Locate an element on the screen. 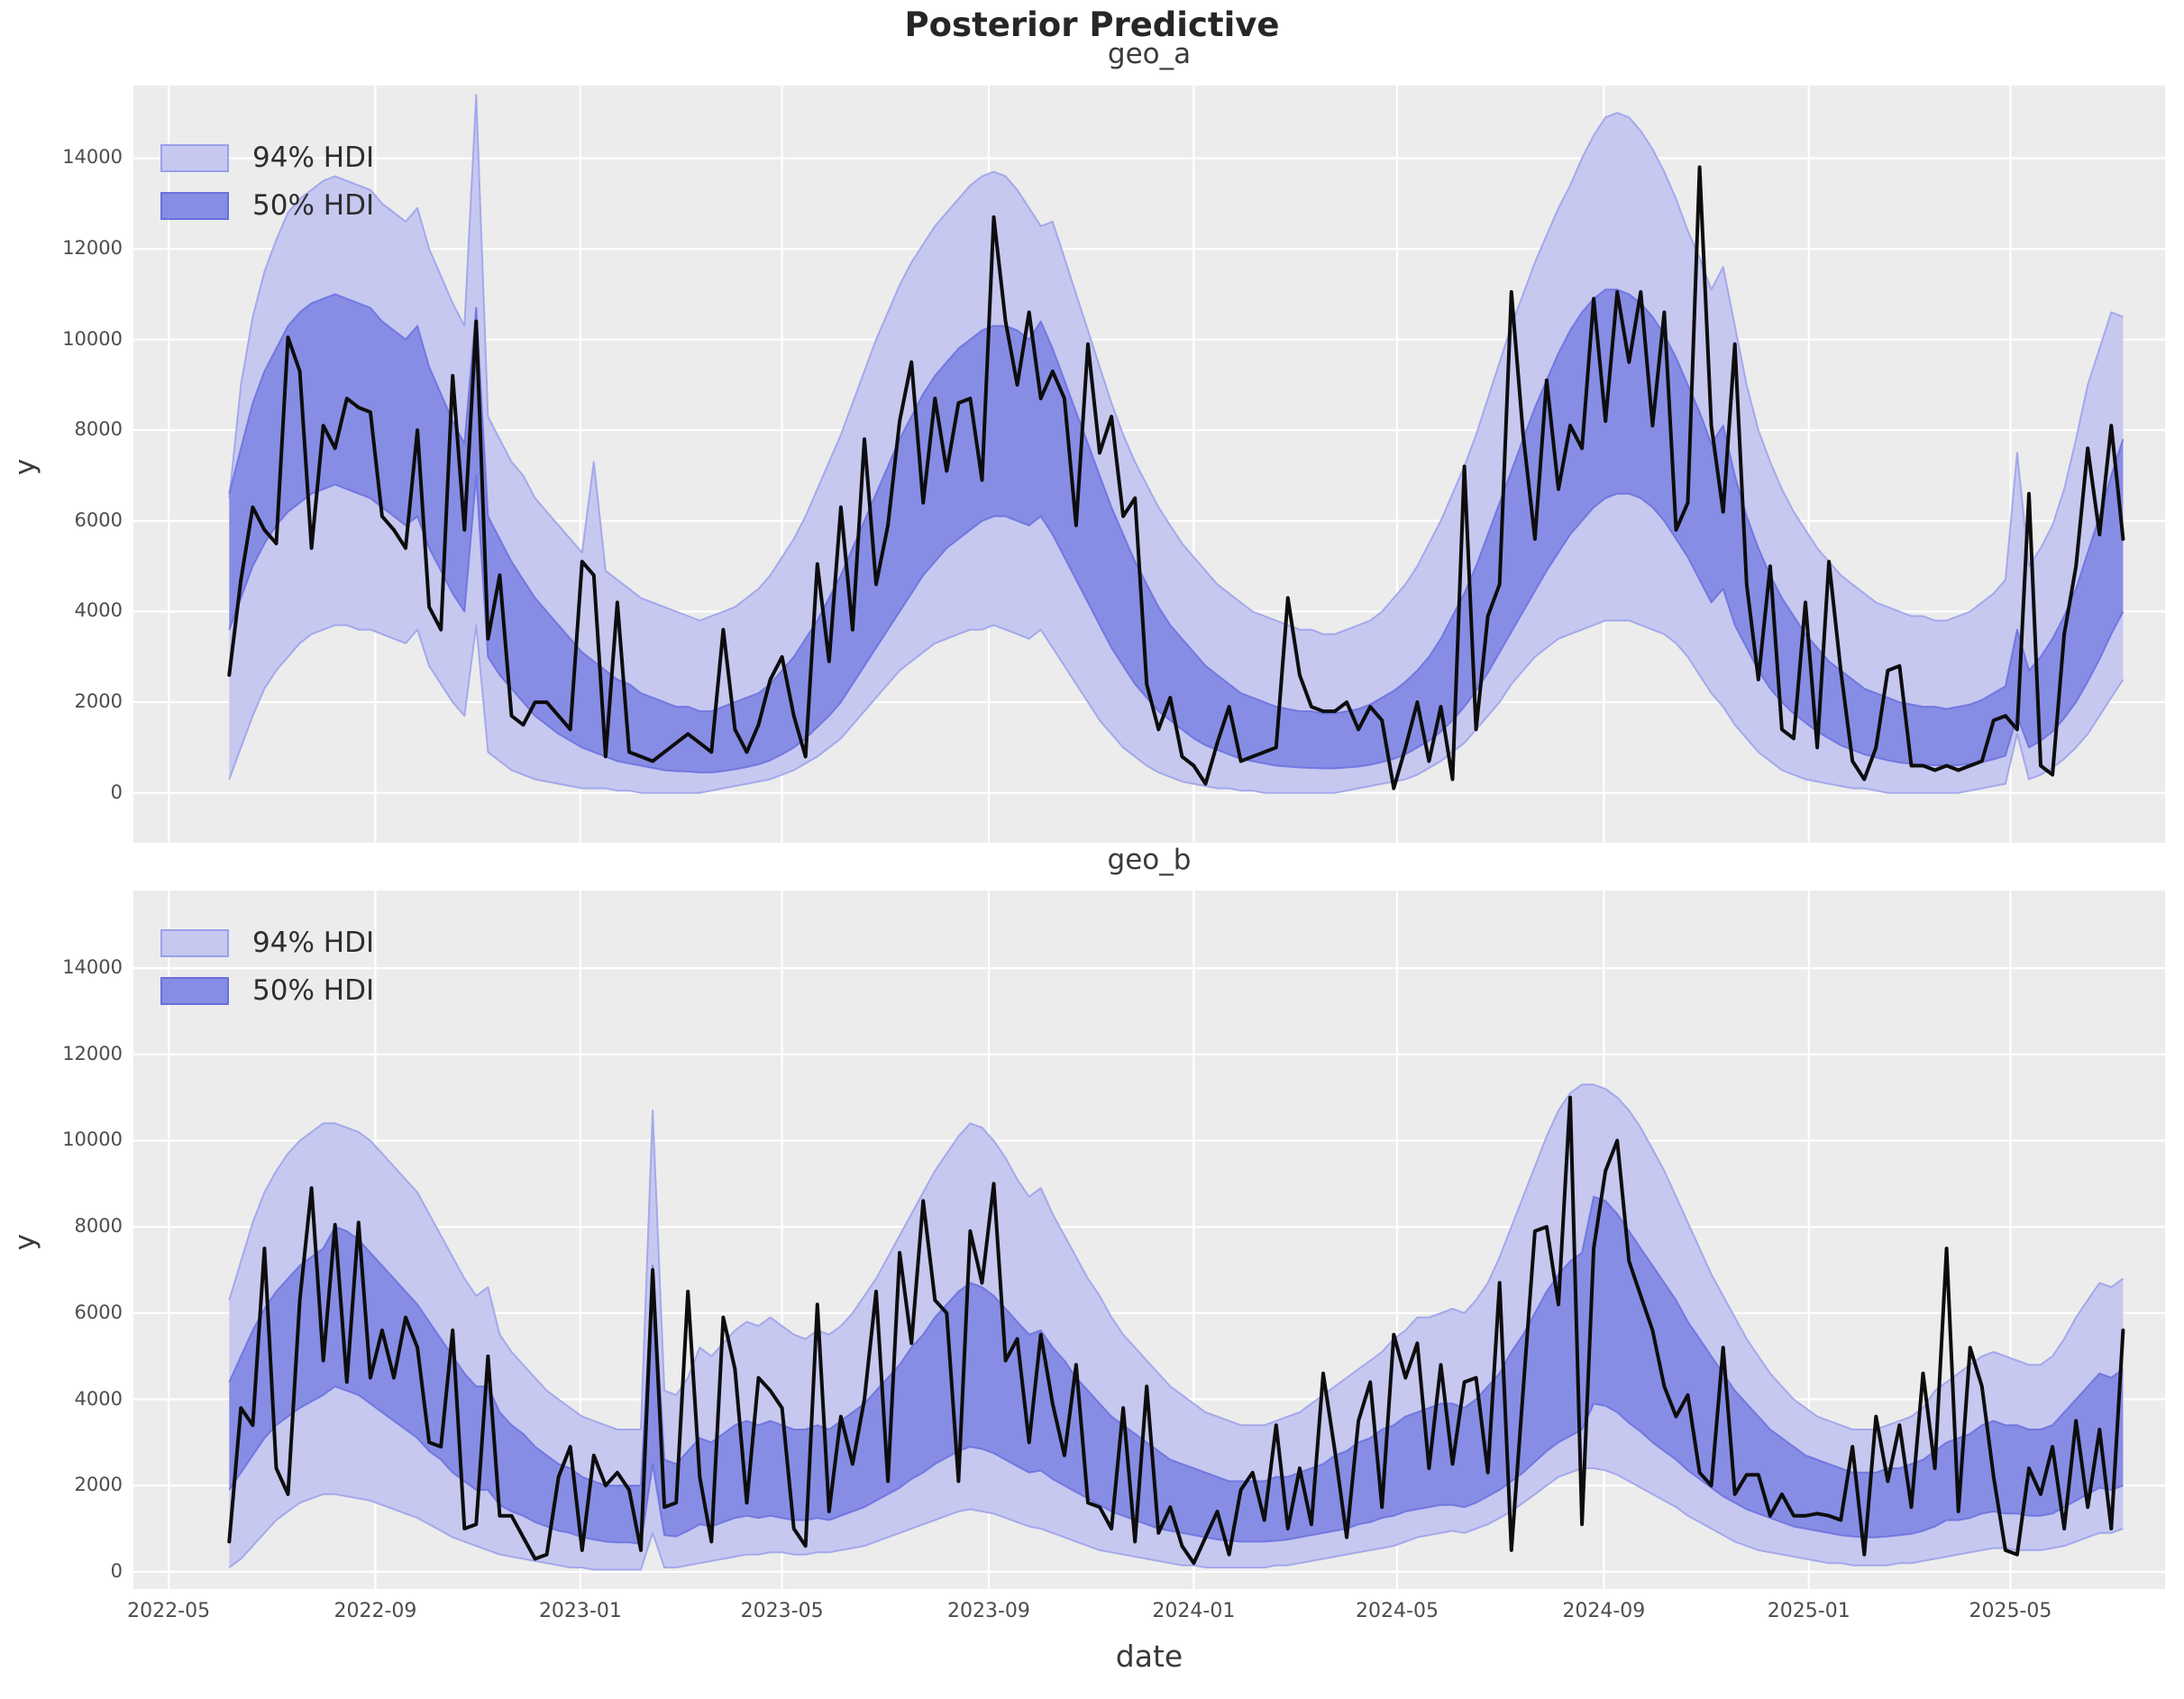  x-tick-label: 2023-09 is located at coordinates (988, 1611).